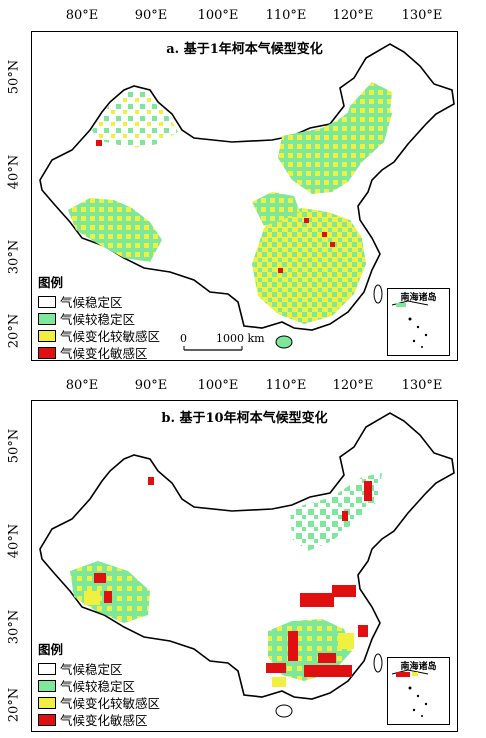 Image resolution: width=486 pixels, height=738 pixels. I want to click on legend-a: 图例 气候稳定区 气候较稳定区 气候变化较敏感区 气候变化敏感区, so click(99, 316).